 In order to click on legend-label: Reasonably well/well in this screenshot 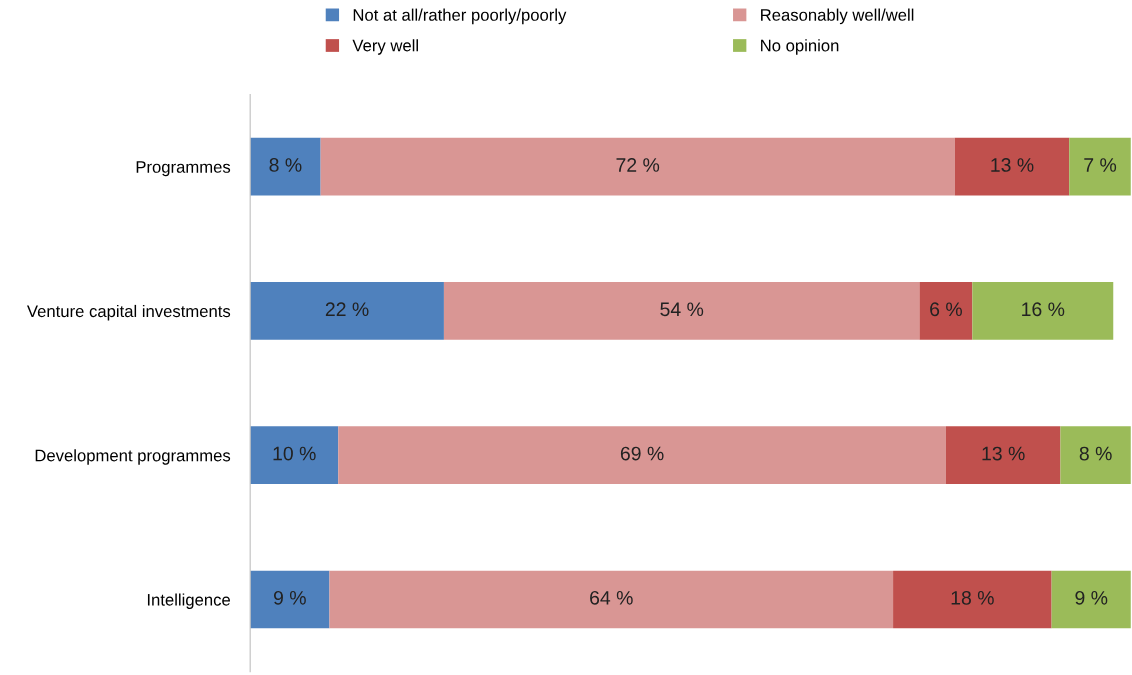, I will do `click(837, 16)`.